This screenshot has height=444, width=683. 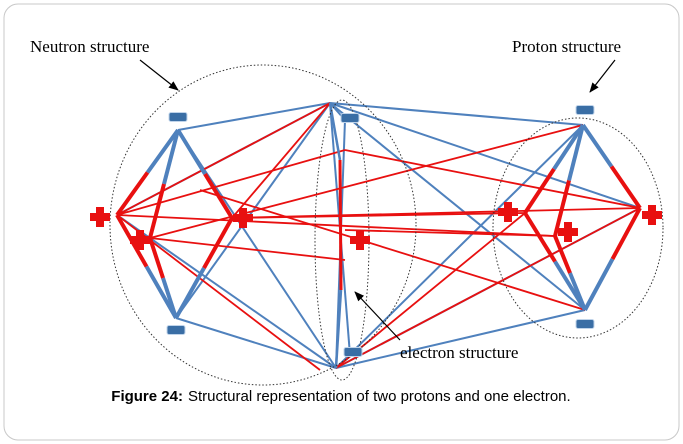 I want to click on neutron-arrow, so click(x=159, y=75).